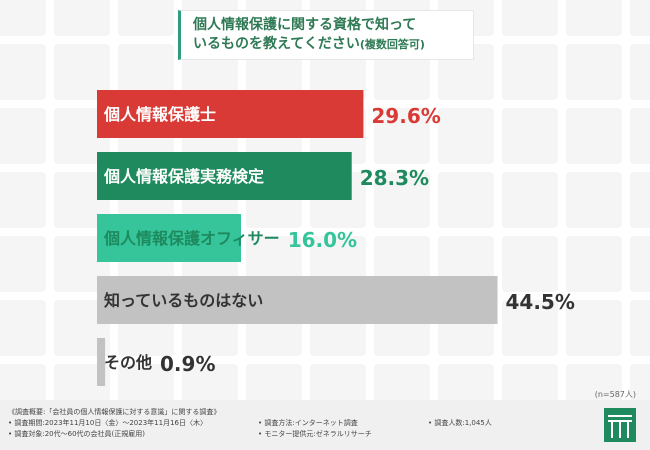 This screenshot has width=650, height=450. Describe the element at coordinates (159, 114) in the screenshot. I see `bar-label: 個人情報保護士` at that location.